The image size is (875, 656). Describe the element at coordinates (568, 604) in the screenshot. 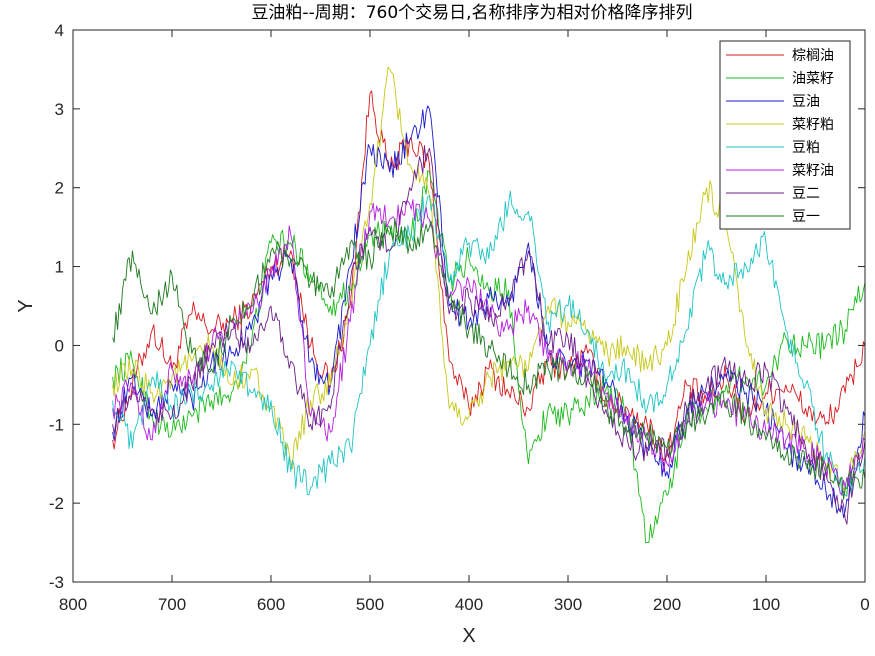

I see `x-tick-label: 300` at that location.